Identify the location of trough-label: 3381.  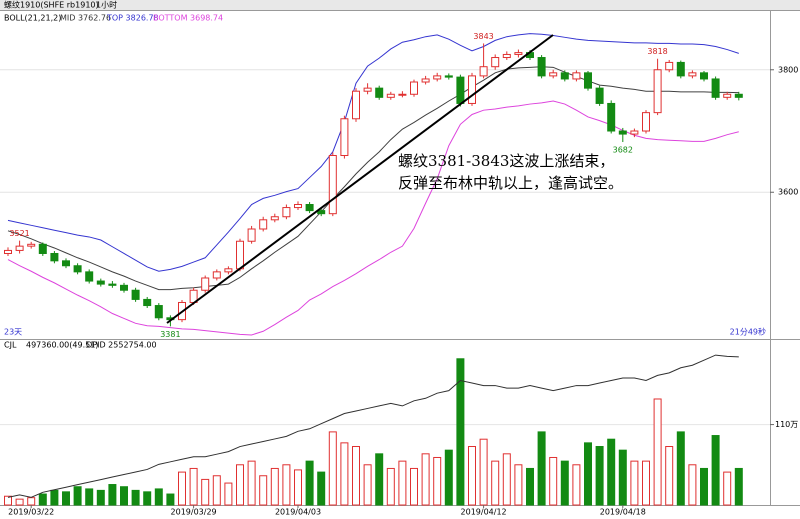
(170, 334).